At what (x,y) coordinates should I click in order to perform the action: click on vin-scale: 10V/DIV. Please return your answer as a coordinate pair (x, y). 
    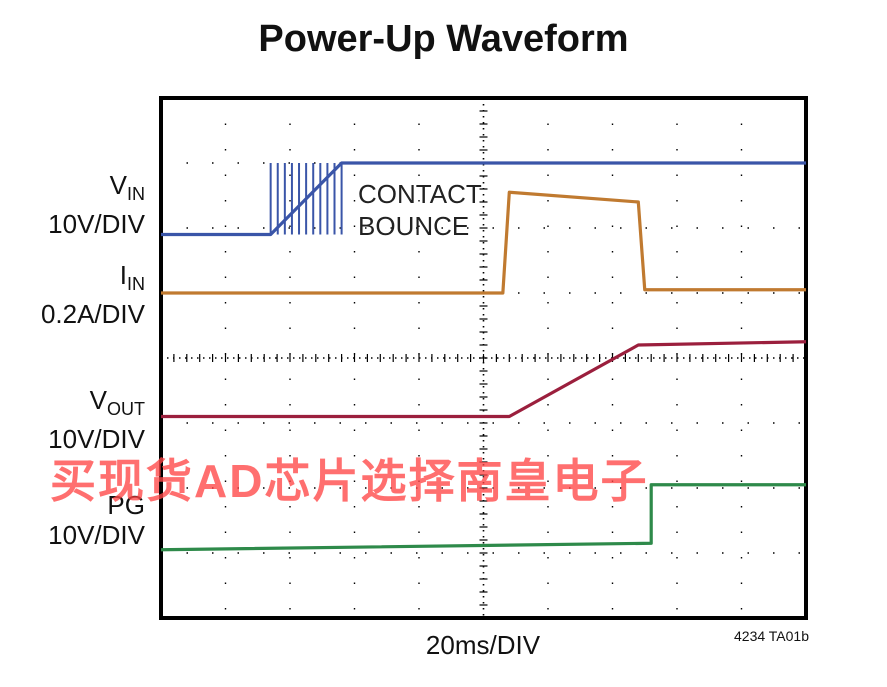
    Looking at the image, I should click on (96, 224).